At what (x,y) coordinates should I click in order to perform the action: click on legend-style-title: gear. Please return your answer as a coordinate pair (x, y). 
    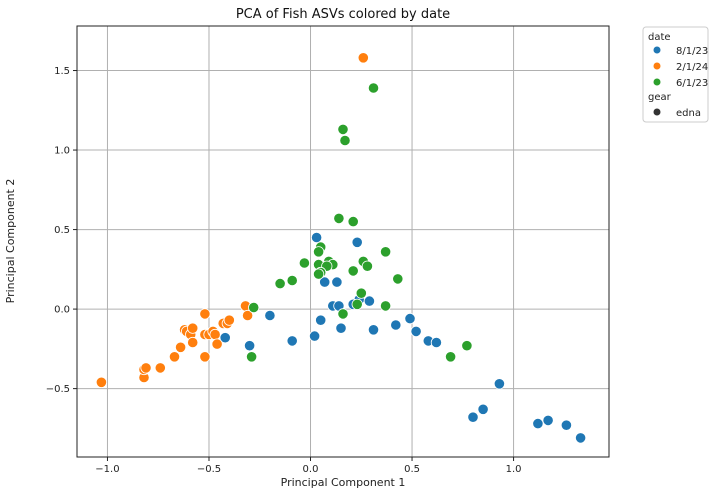
    Looking at the image, I should click on (660, 97).